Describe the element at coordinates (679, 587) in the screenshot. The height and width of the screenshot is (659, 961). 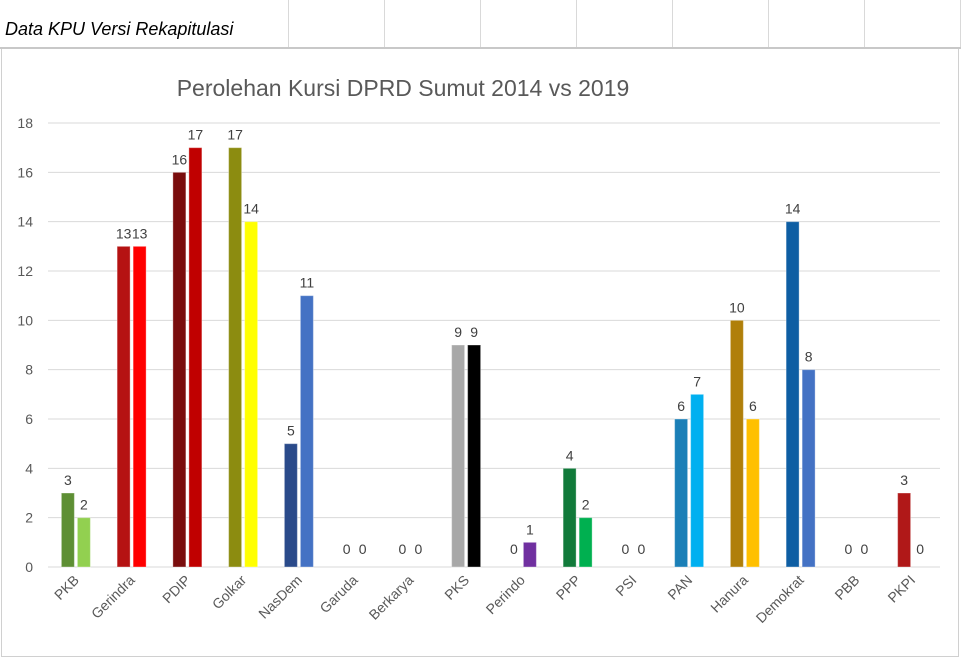
I see `x-tick-label: PAN` at that location.